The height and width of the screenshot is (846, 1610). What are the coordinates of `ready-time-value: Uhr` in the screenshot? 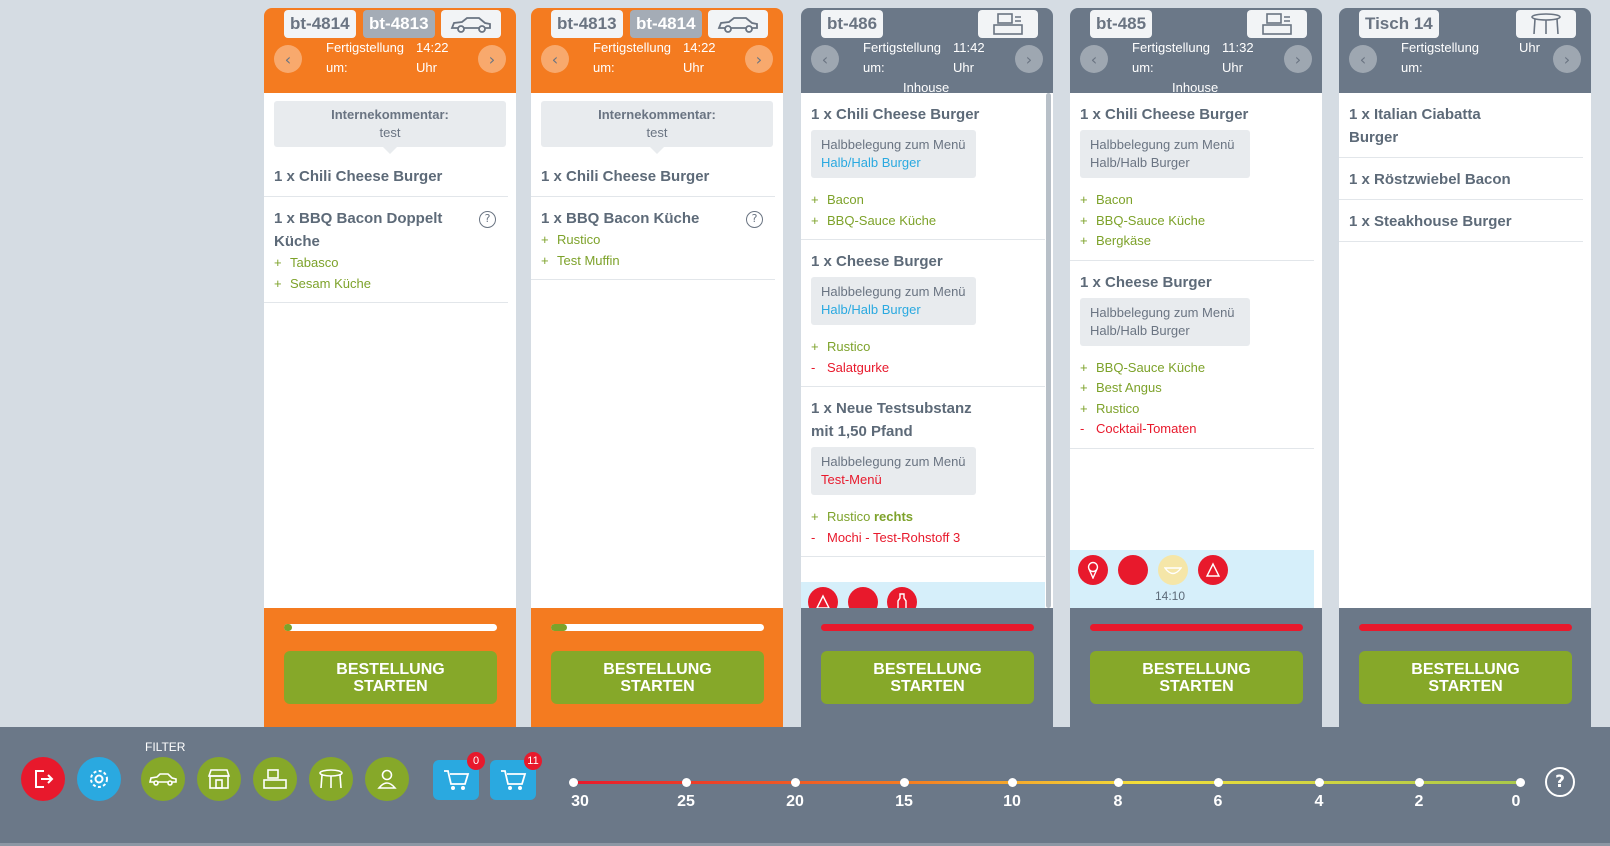 It's located at (1529, 47).